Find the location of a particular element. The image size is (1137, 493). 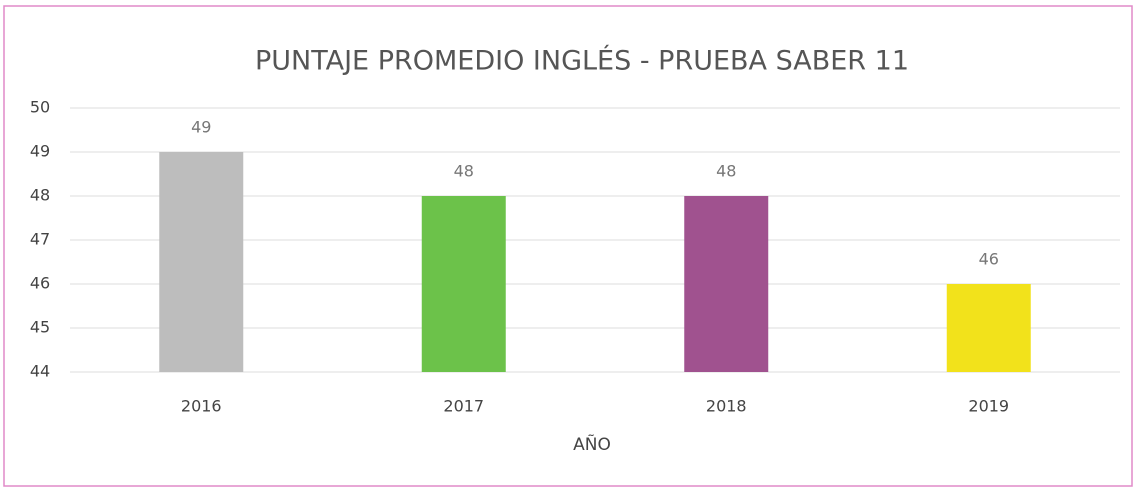

y-tick-label: 48 is located at coordinates (40, 195).